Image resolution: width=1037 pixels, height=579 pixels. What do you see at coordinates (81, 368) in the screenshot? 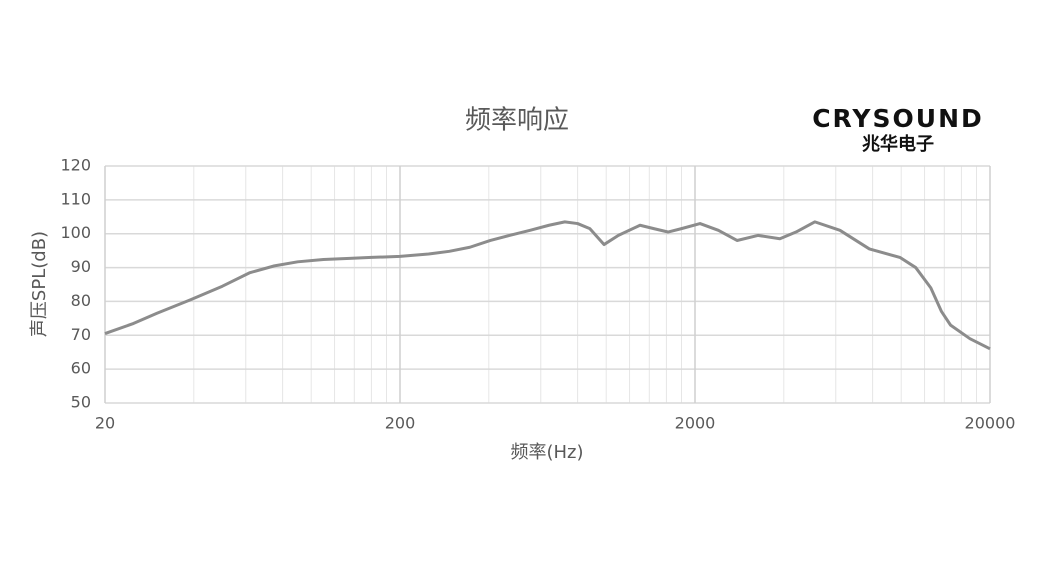
I see `y-tick-label: 60` at bounding box center [81, 368].